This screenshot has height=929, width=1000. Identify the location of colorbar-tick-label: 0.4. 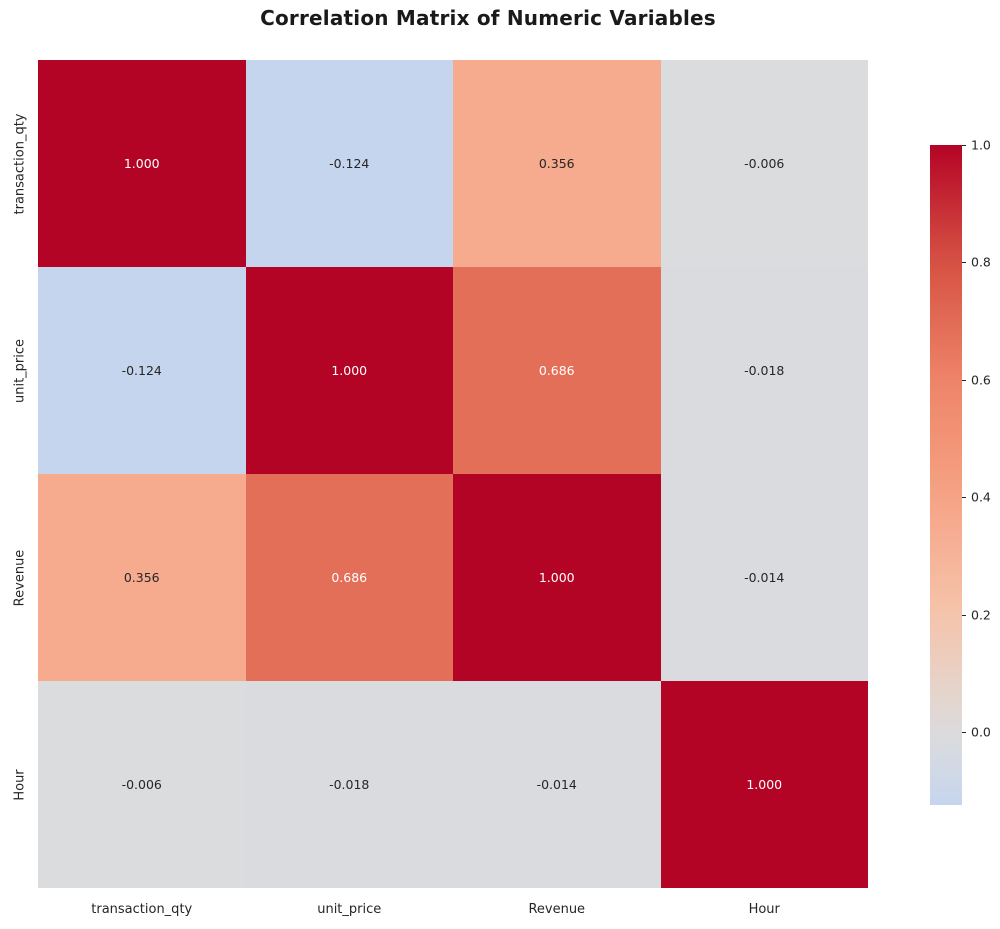
(981, 497).